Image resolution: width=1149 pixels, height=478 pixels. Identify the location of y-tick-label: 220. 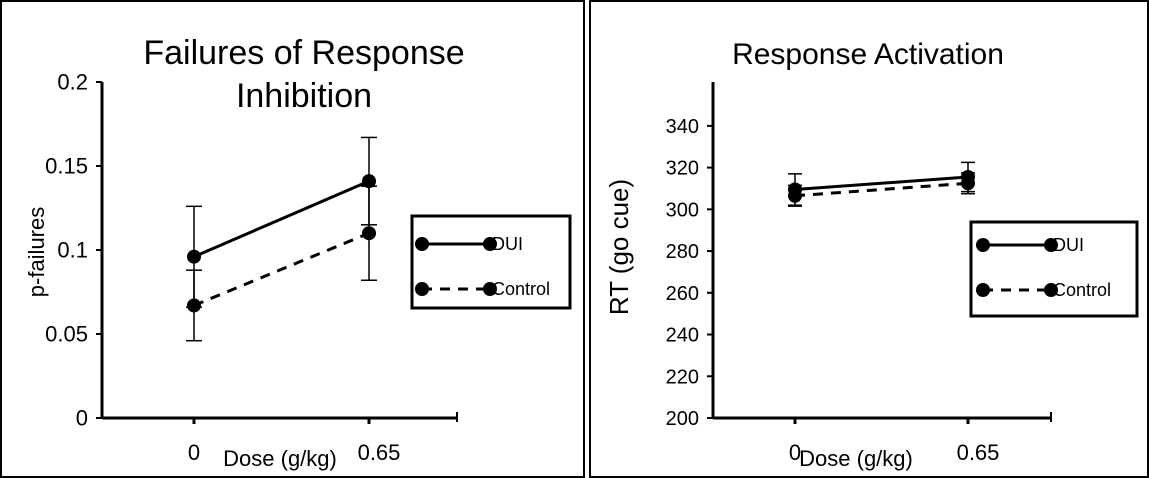
(682, 377).